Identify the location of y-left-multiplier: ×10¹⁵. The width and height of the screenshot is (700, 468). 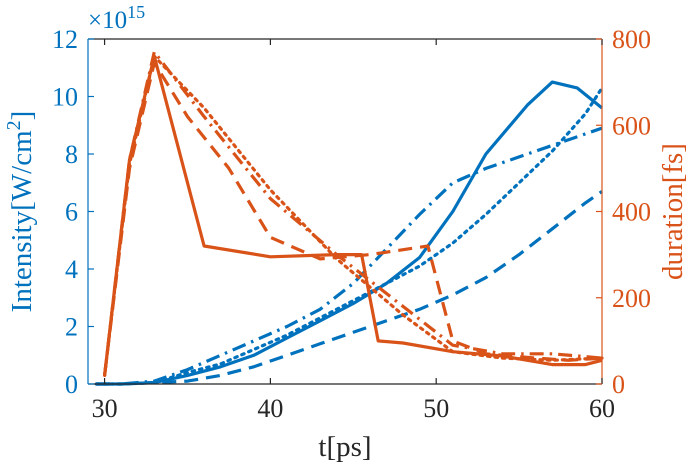
(116, 18).